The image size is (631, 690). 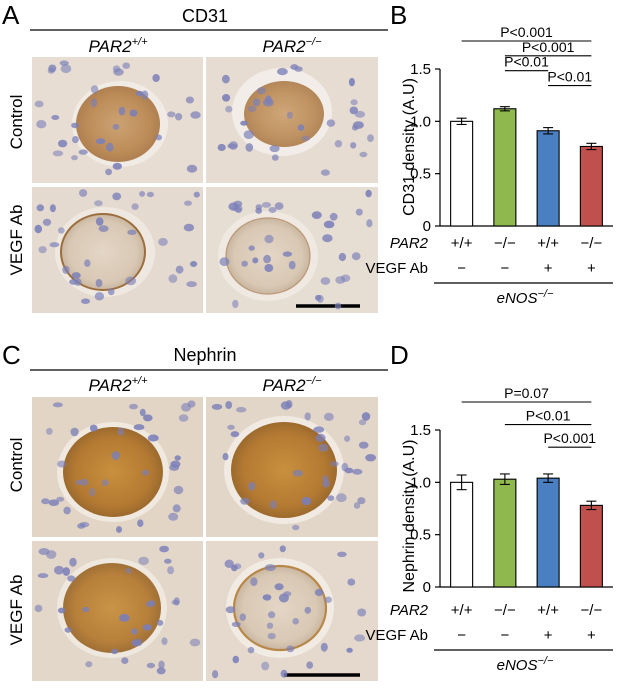 What do you see at coordinates (525, 664) in the screenshot?
I see `panel-d-background-label: eNOS−/−` at bounding box center [525, 664].